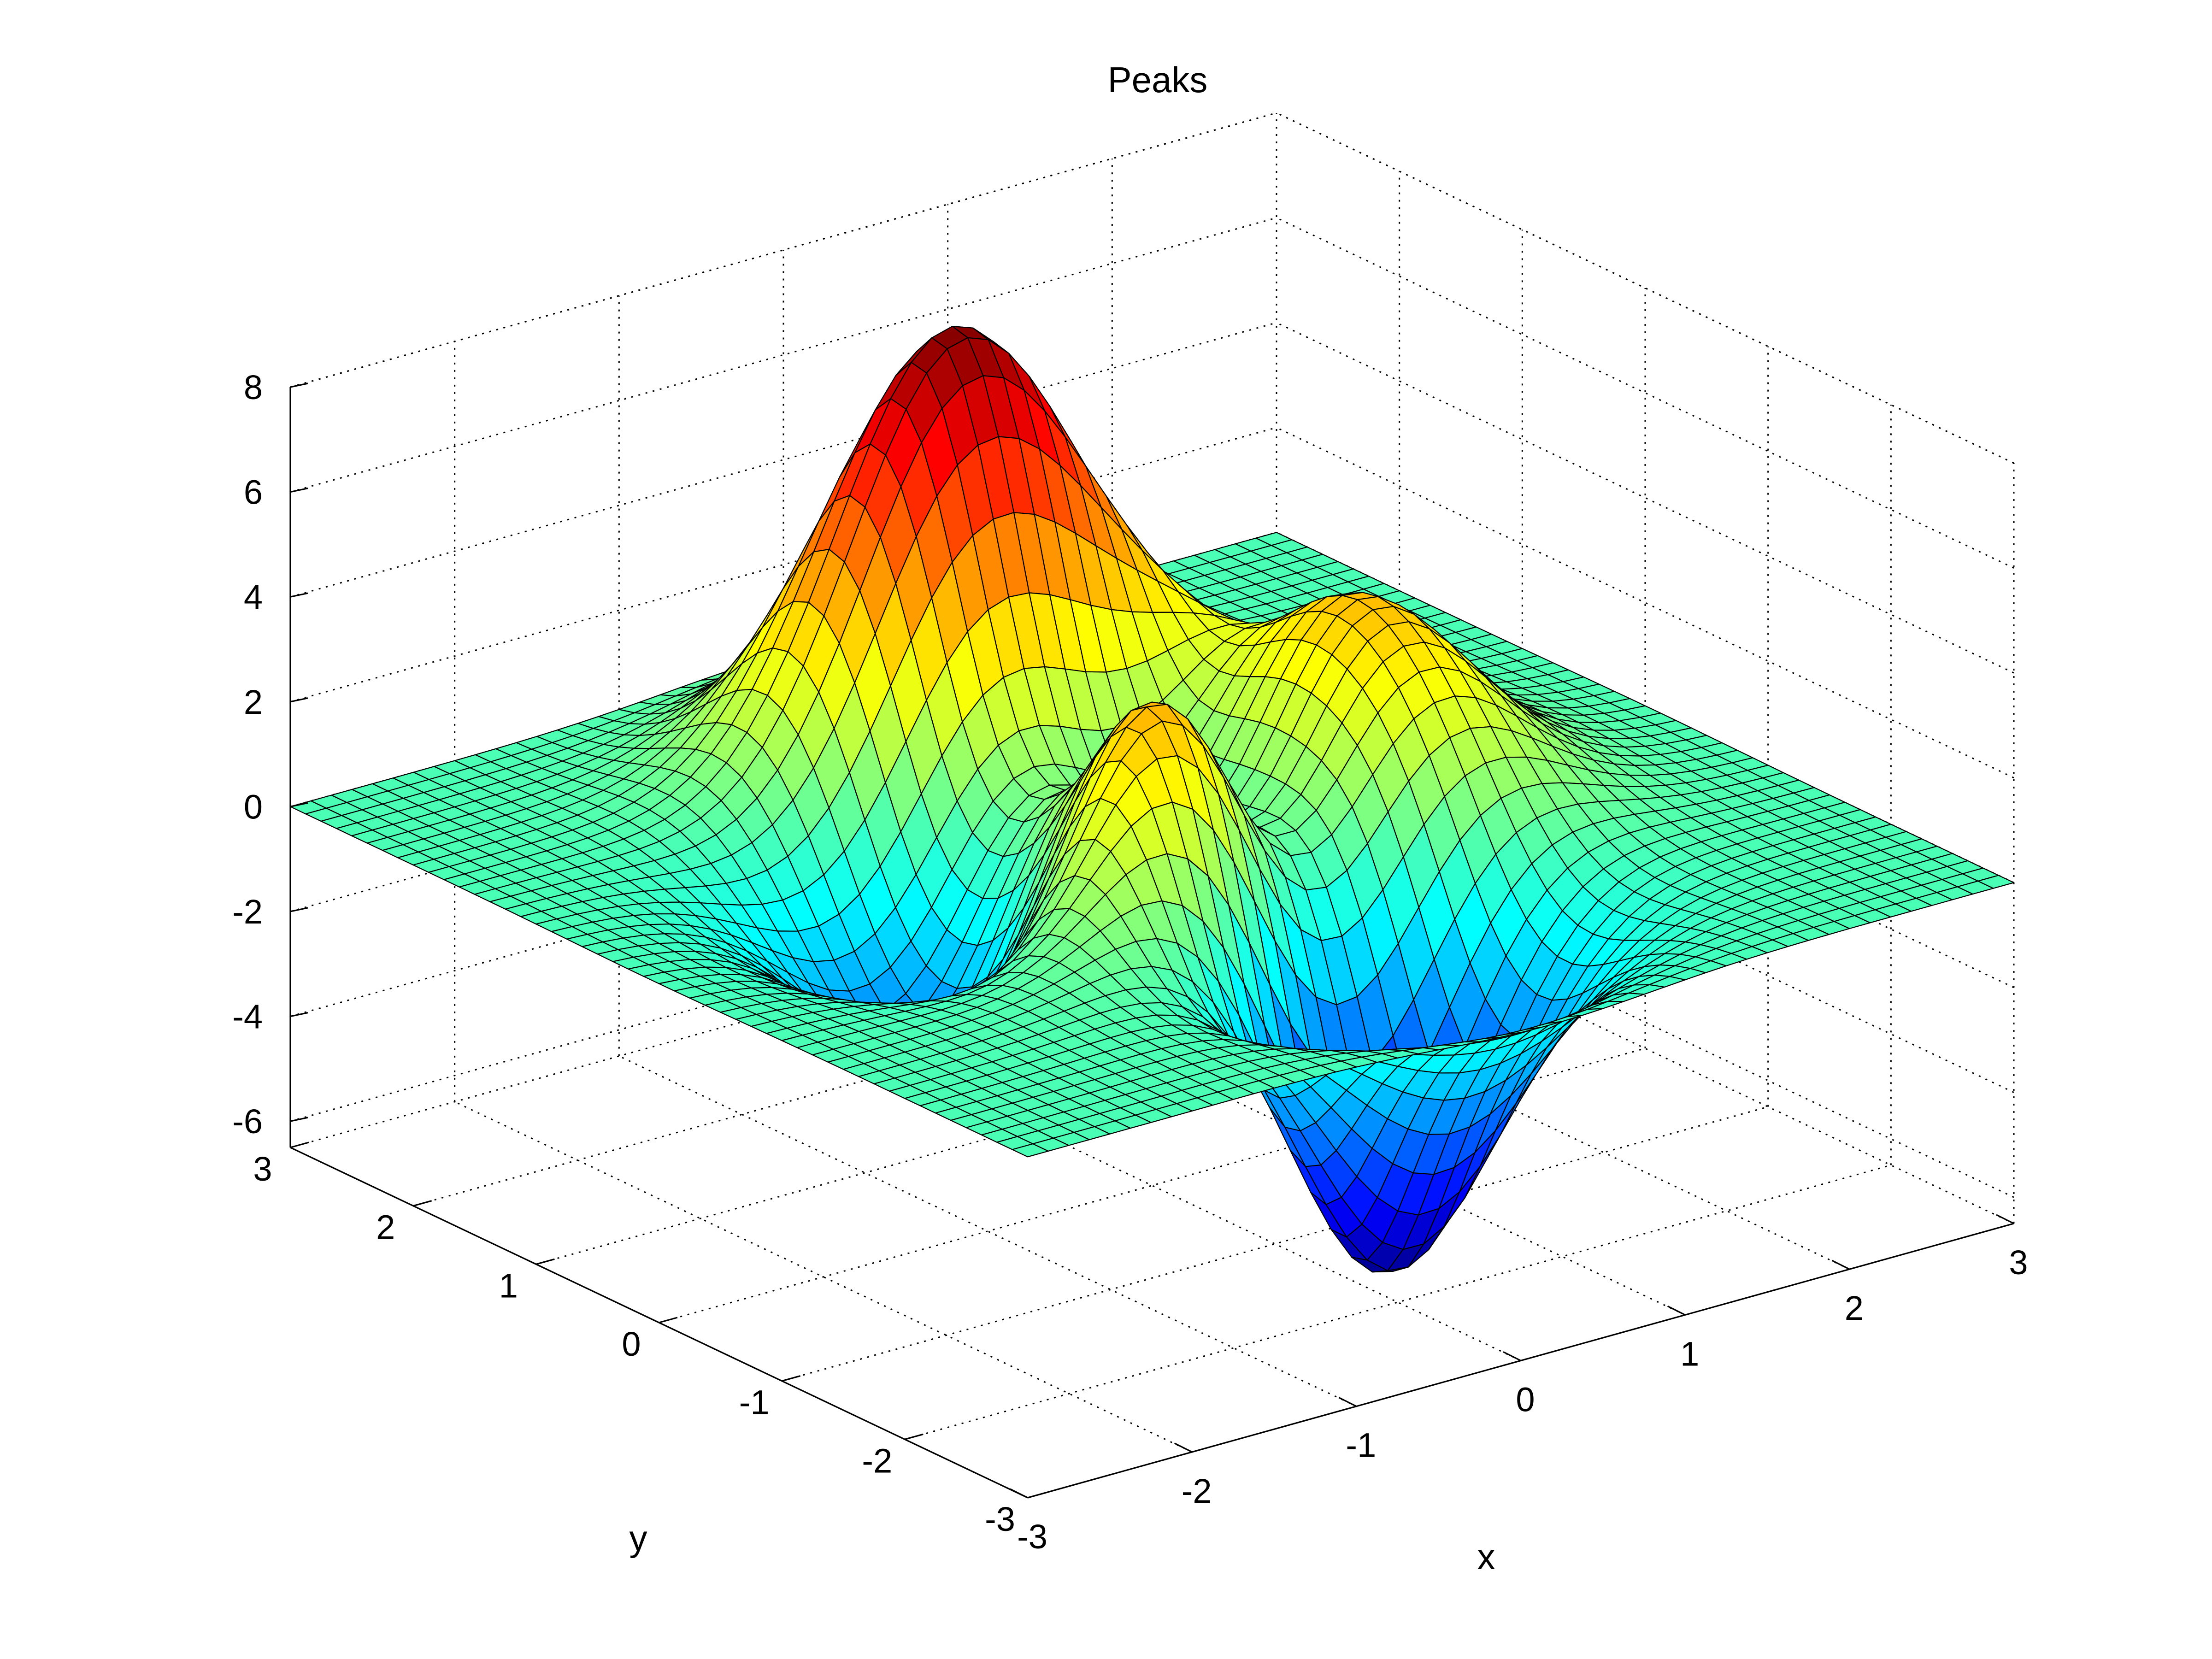 The width and height of the screenshot is (2212, 1659). I want to click on x-axis-label: x, so click(1486, 1556).